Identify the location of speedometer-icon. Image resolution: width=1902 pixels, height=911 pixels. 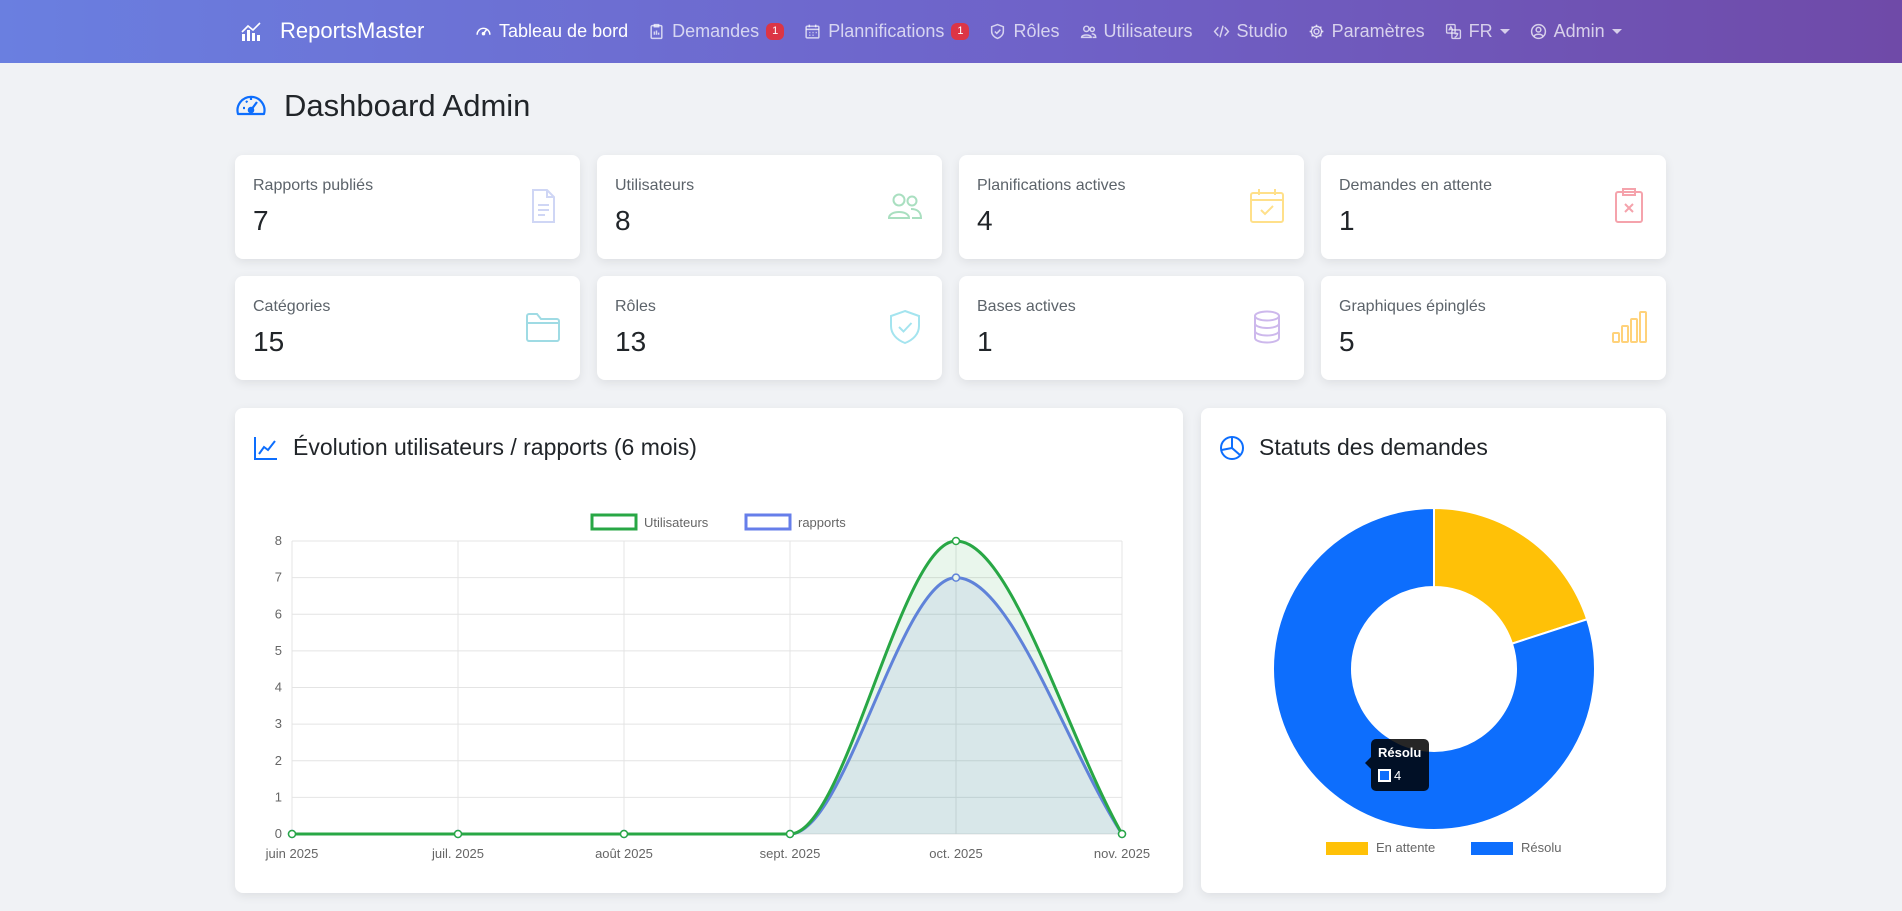
(251, 105).